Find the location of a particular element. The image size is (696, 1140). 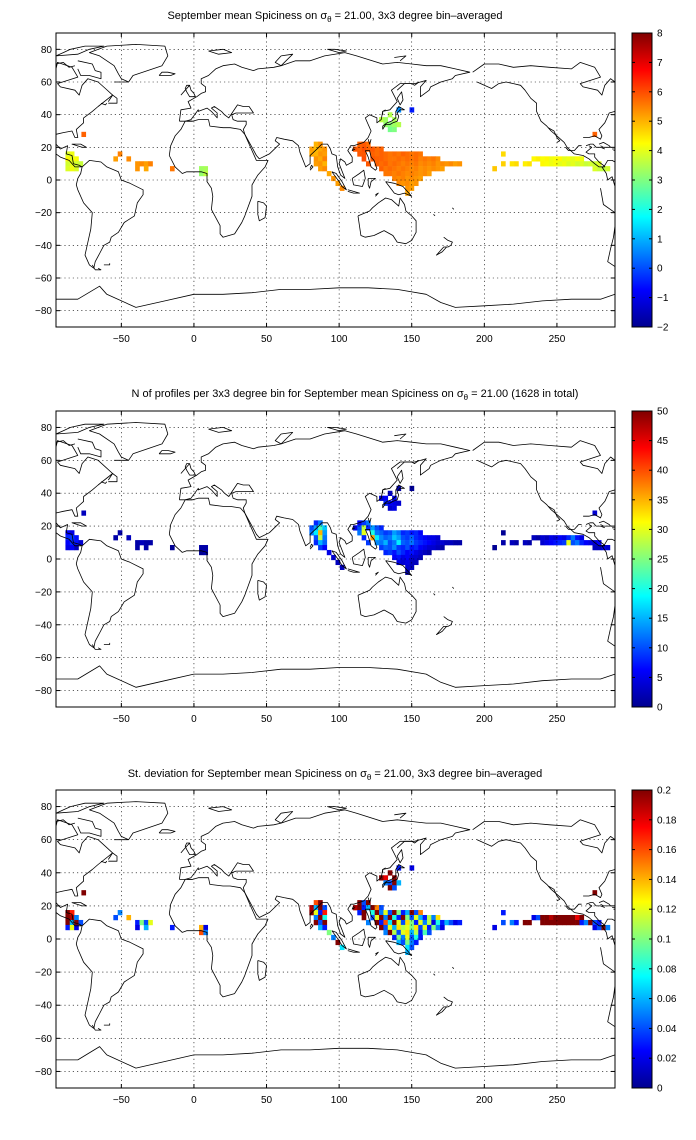

colorbar-tick-label: 20 is located at coordinates (663, 589).